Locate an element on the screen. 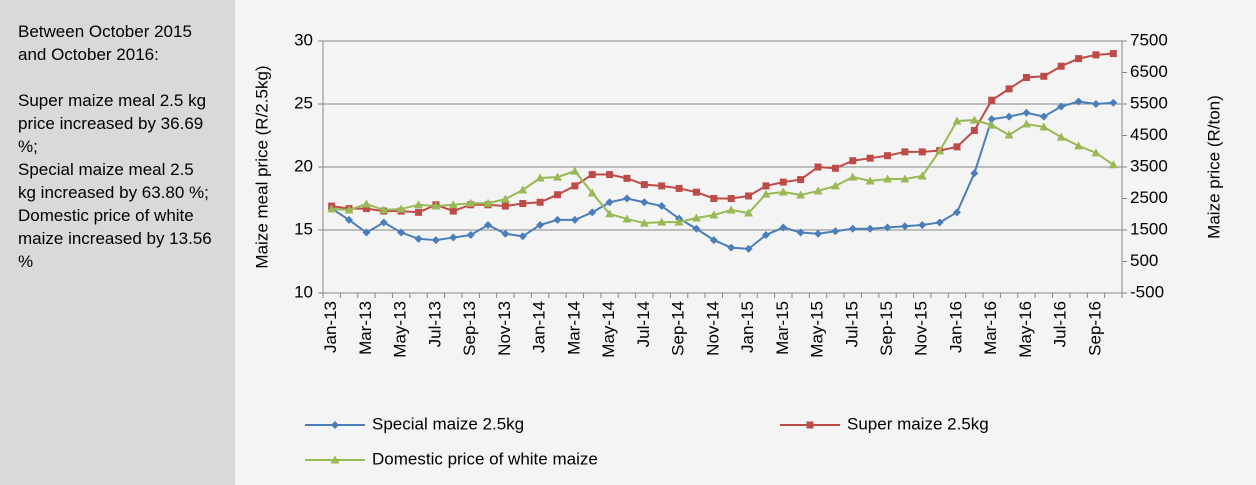  y-tick-label: 30 is located at coordinates (303, 39).